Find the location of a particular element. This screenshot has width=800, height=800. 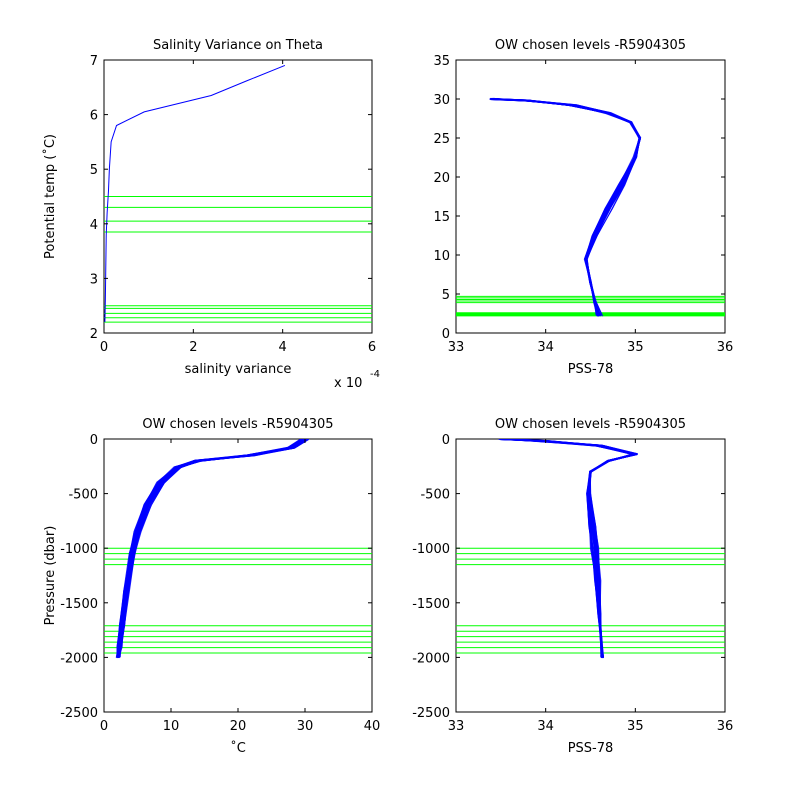

profile-line is located at coordinates (208, 548).